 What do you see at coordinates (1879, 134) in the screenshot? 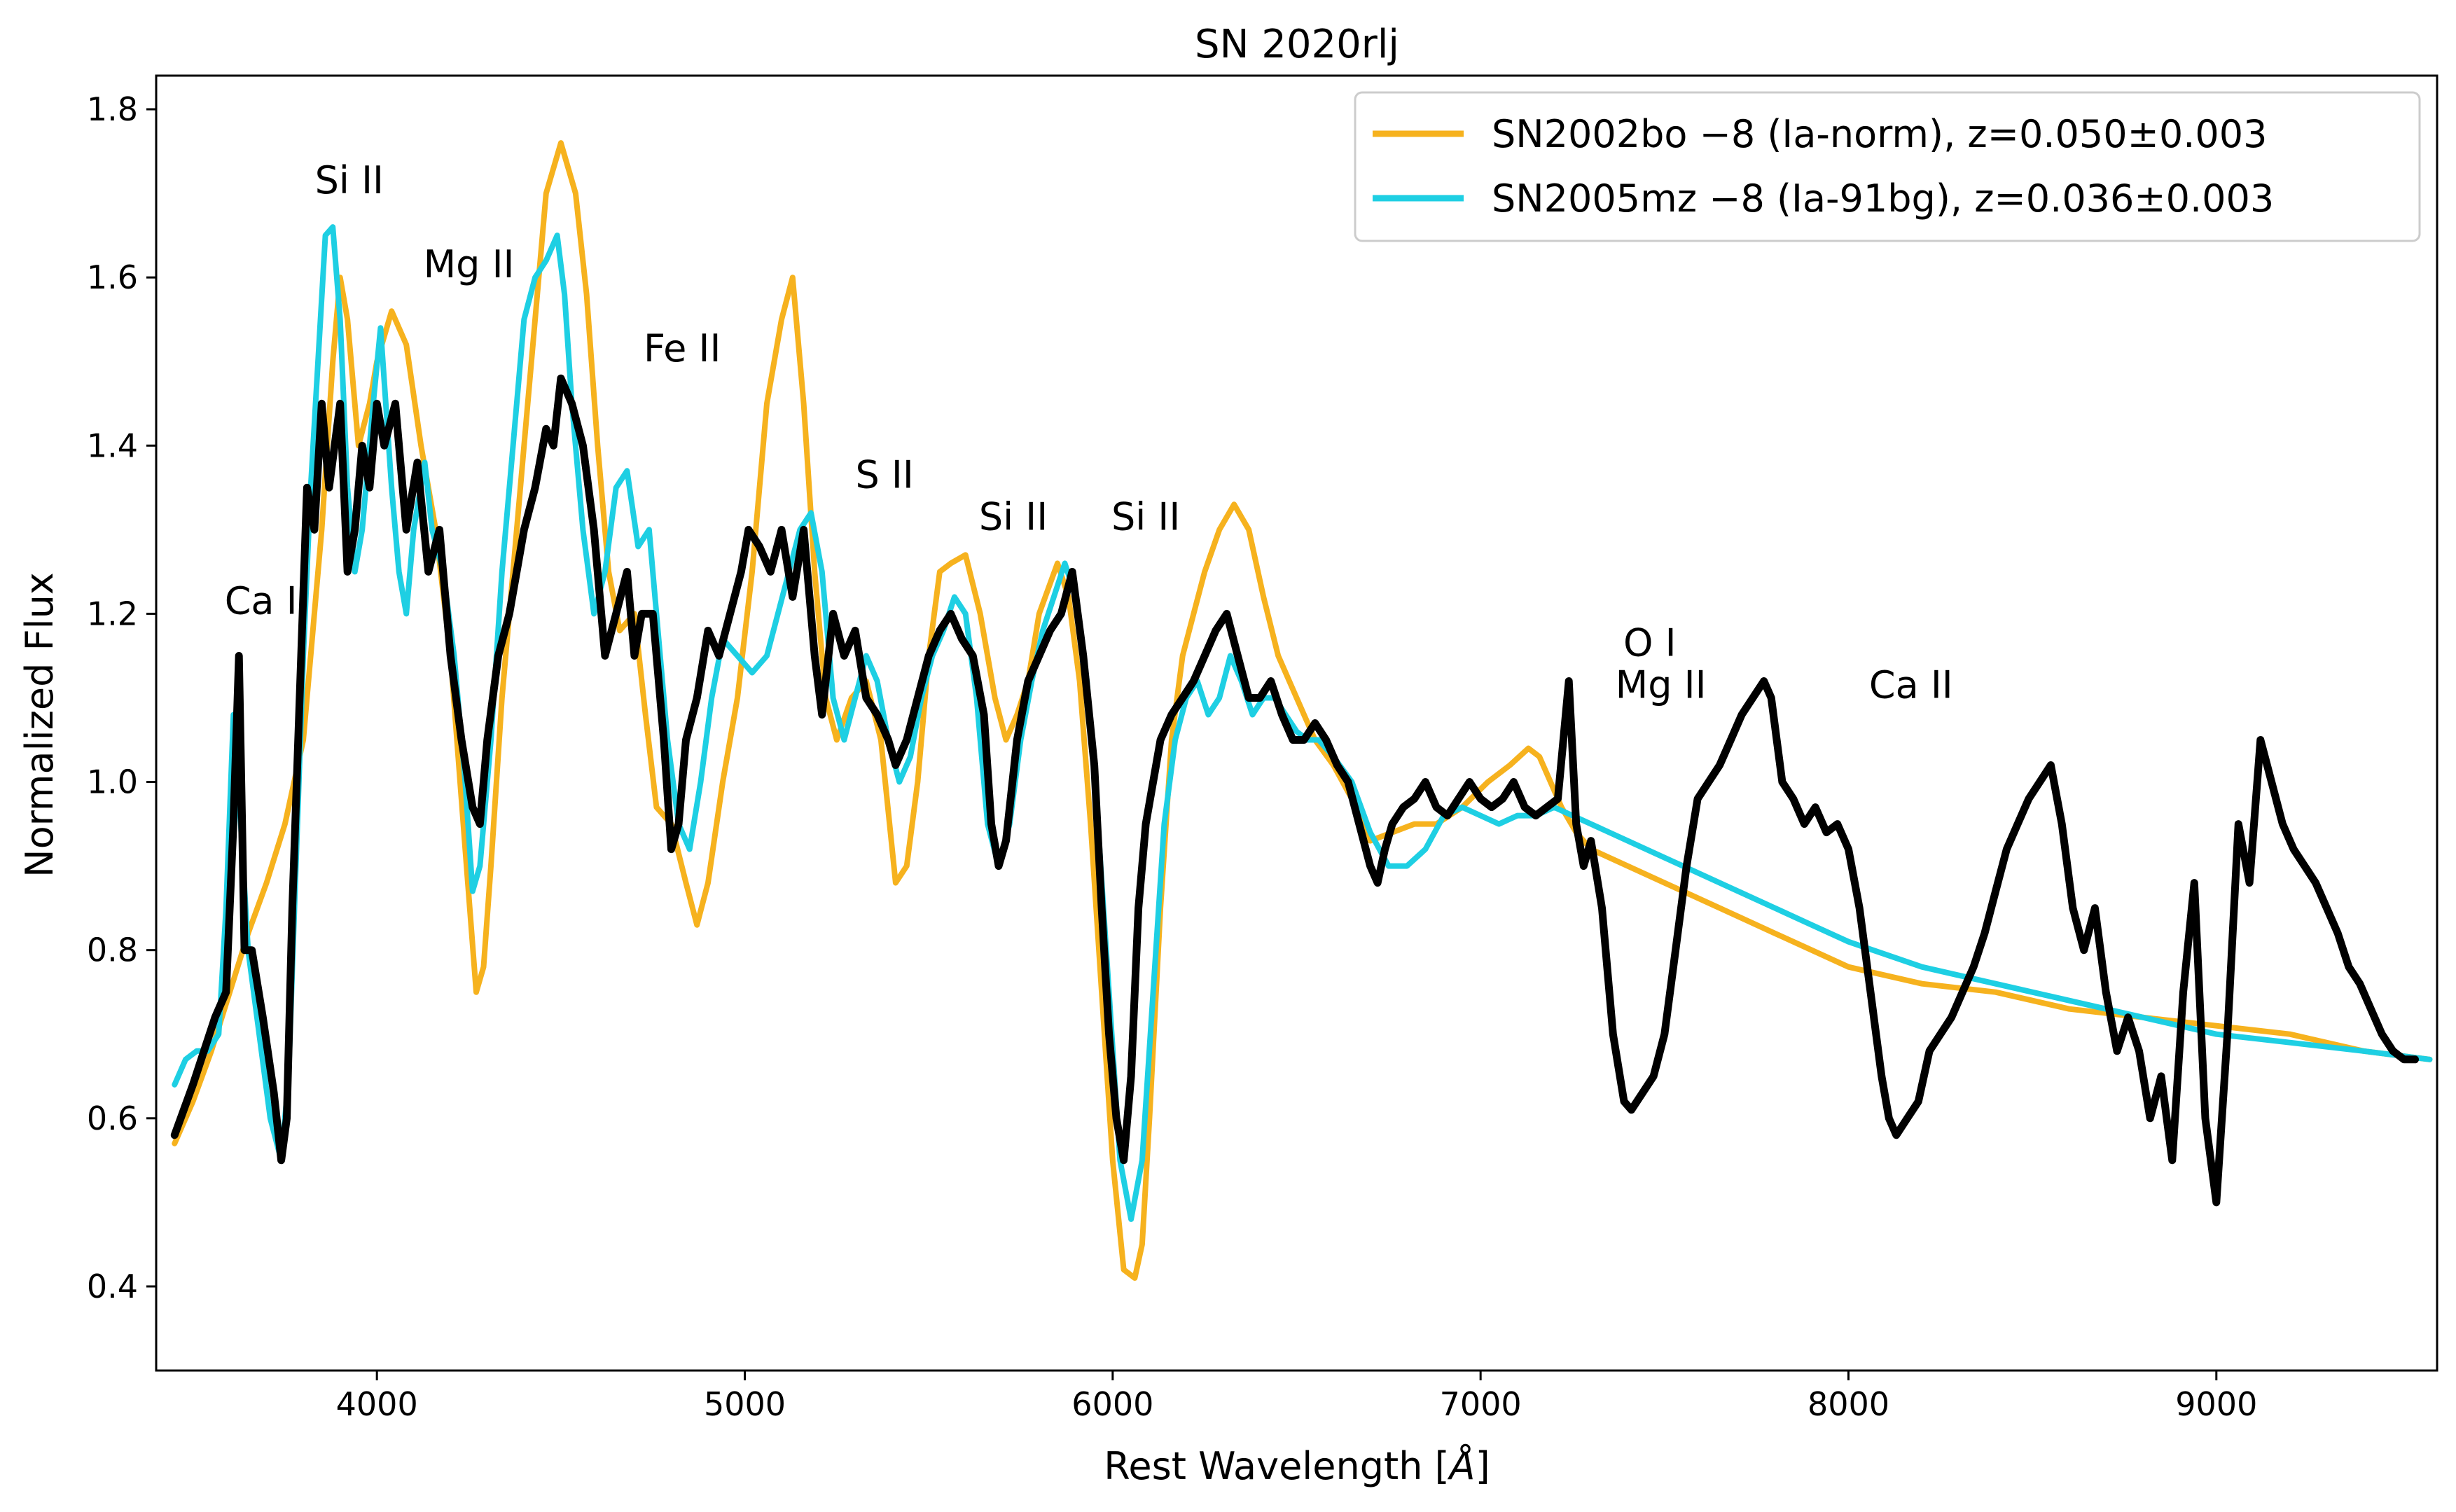
I see `legend-label-sn2002bo: SN2002bo −8 (Ia-norm), z=0.050±0.003` at bounding box center [1879, 134].